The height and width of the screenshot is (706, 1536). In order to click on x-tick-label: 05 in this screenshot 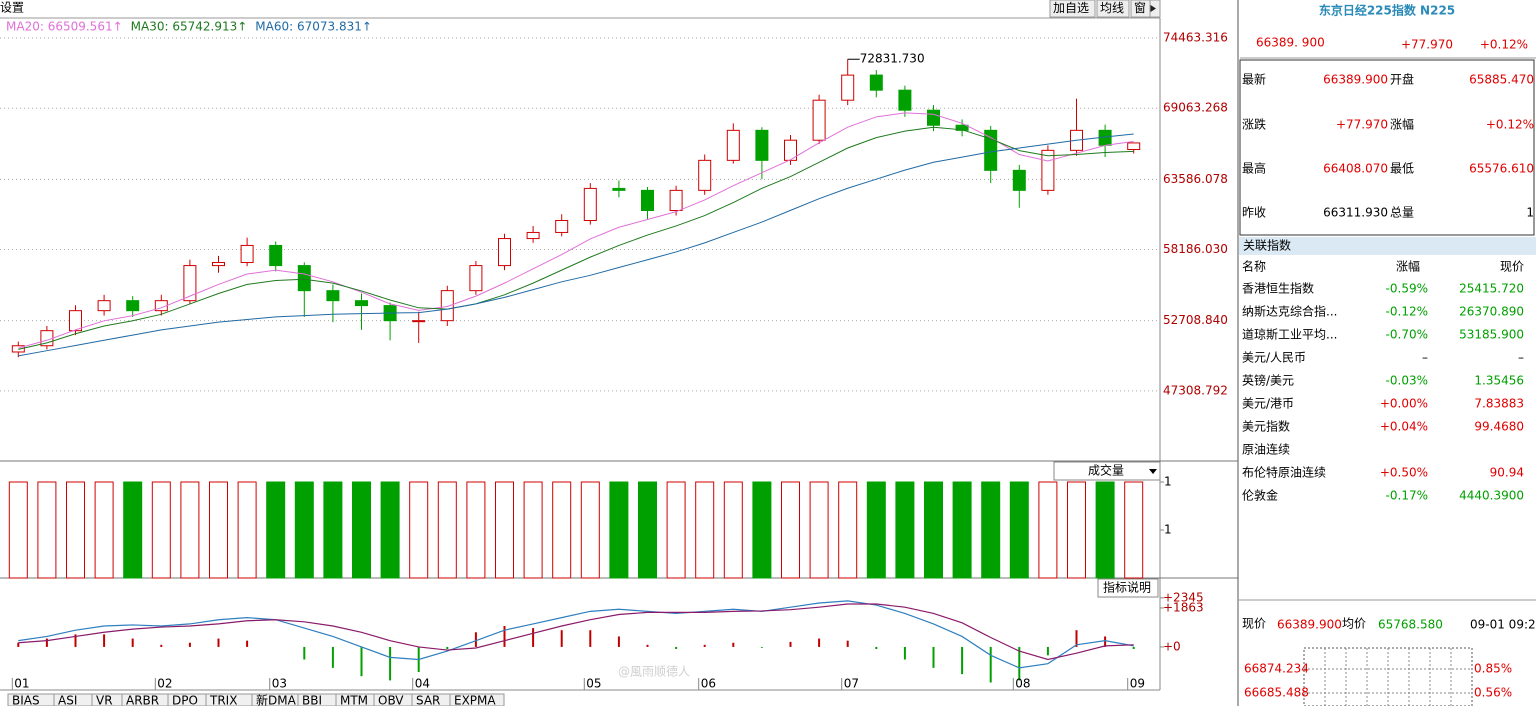, I will do `click(593, 684)`.